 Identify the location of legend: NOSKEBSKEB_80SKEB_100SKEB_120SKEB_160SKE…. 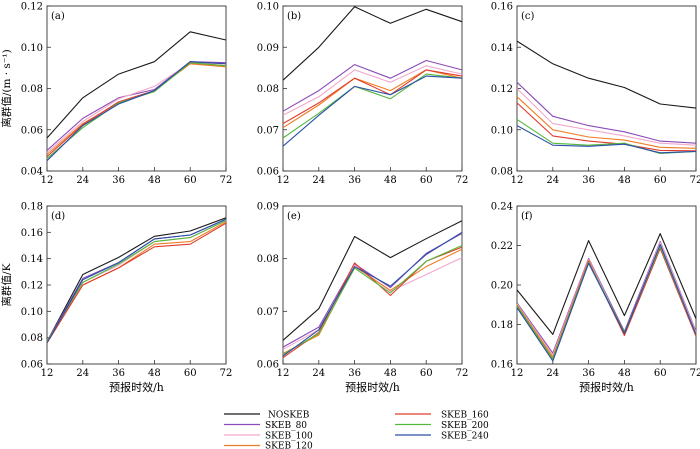
(356, 430).